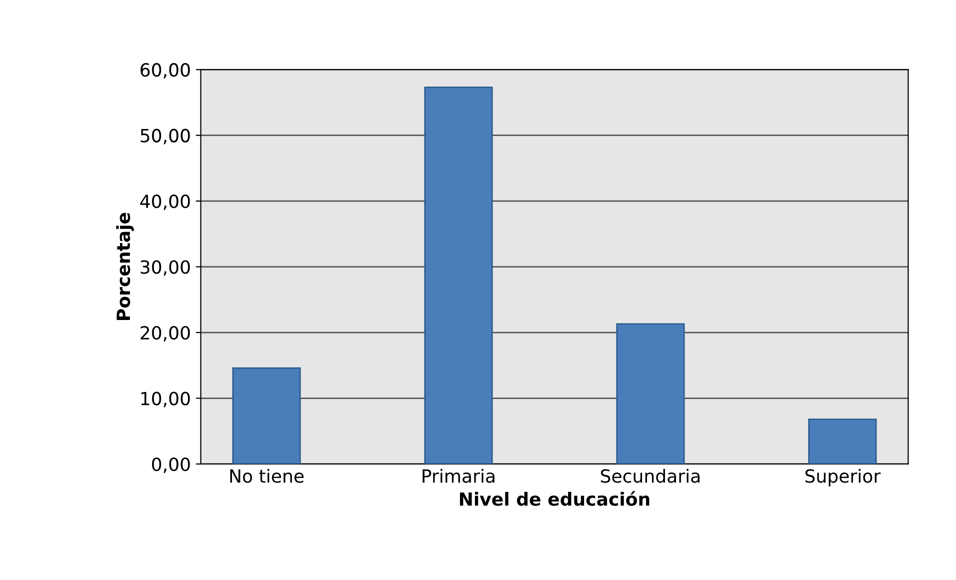 This screenshot has height=580, width=956. I want to click on y-tick-label: 50,00, so click(165, 136).